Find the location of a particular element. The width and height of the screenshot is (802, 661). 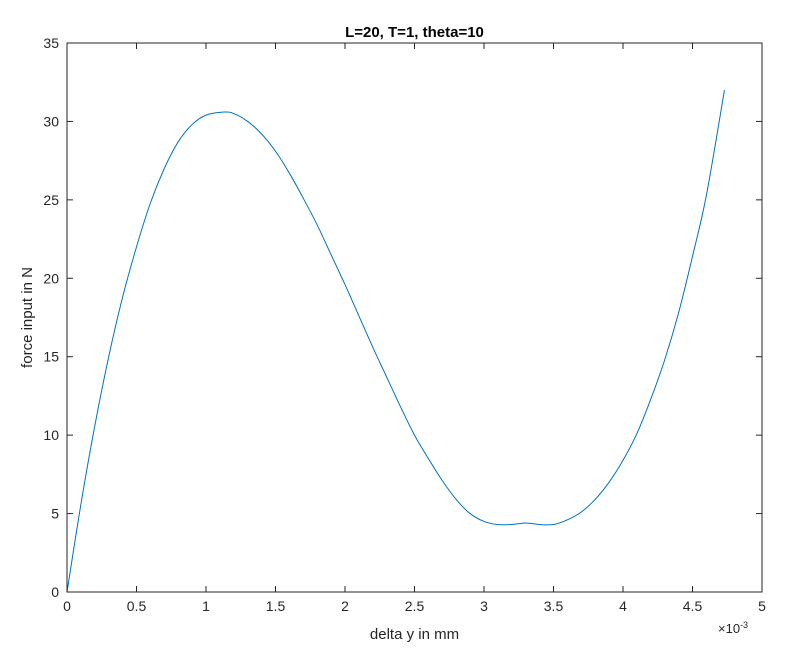

x-tick-label: 2 is located at coordinates (345, 606).